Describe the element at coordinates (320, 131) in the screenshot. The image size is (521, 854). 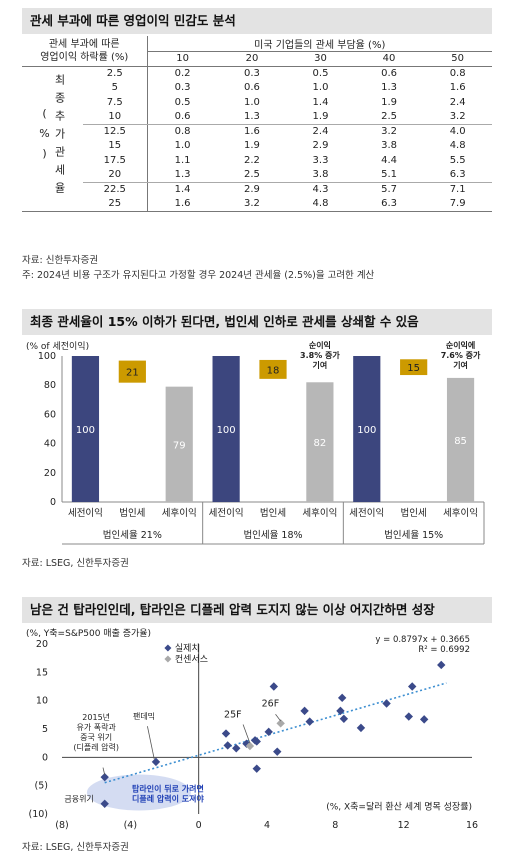
I see `value-cell: 2.4` at that location.